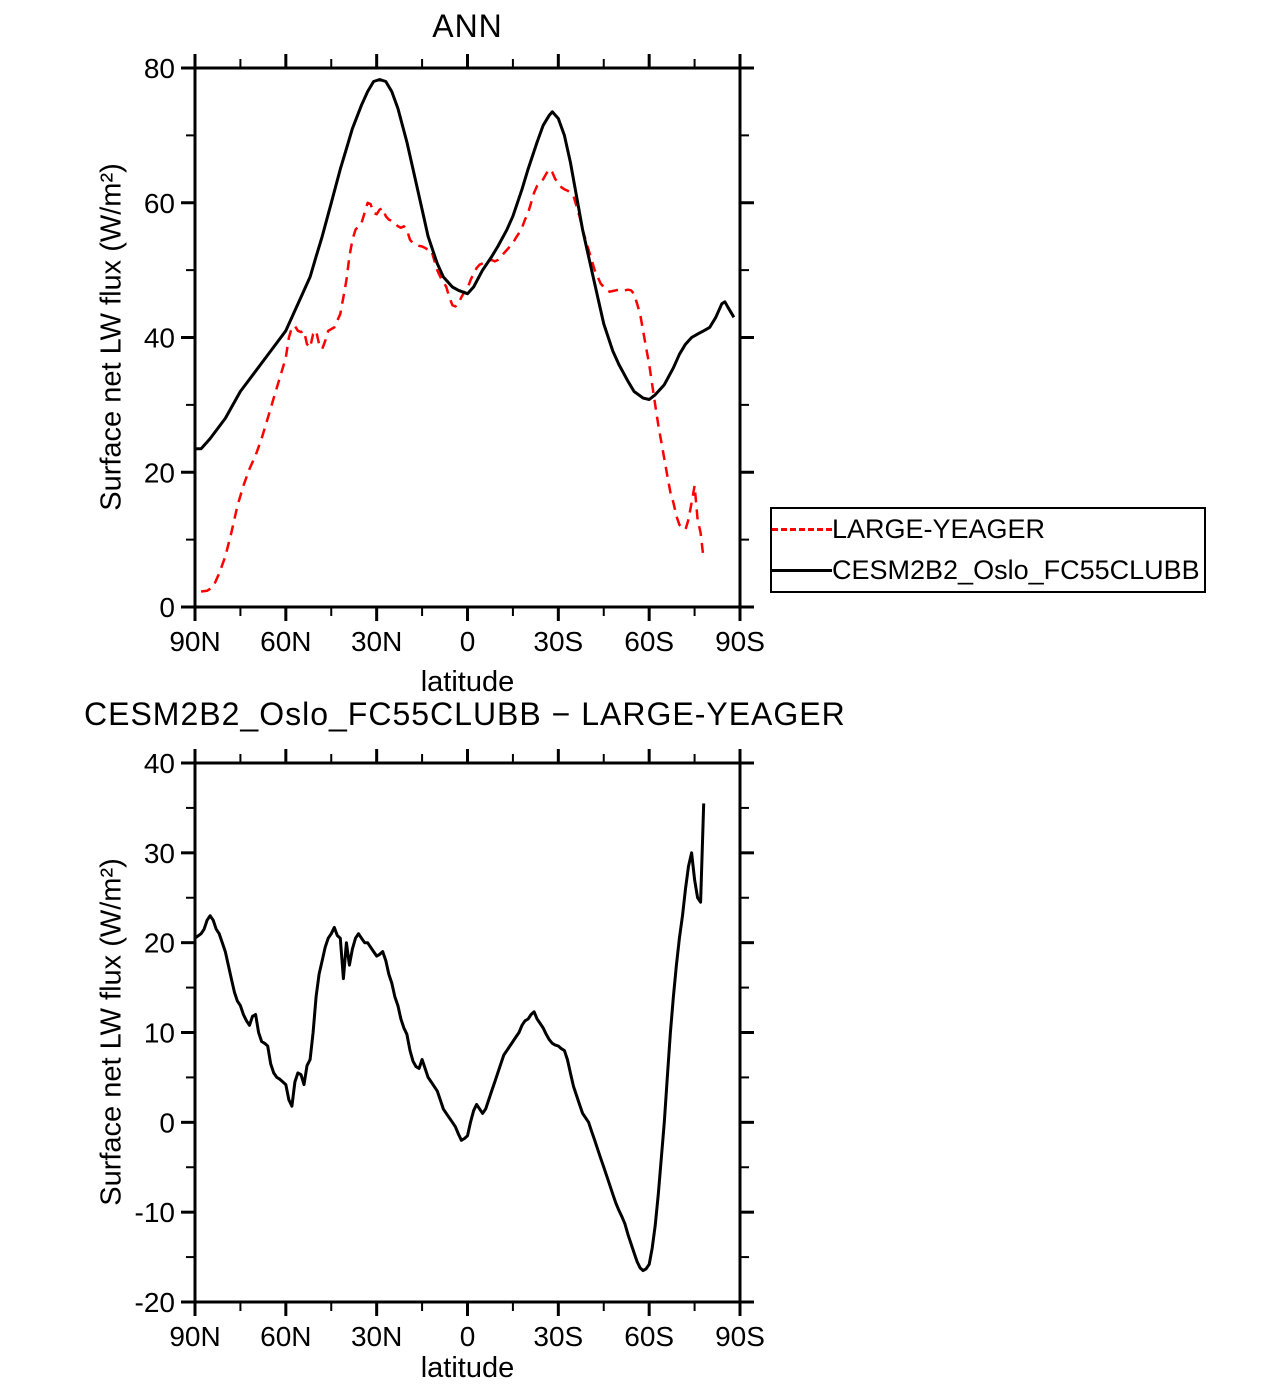 The width and height of the screenshot is (1285, 1390). What do you see at coordinates (467, 682) in the screenshot?
I see `top-x-axis-label: latitude` at bounding box center [467, 682].